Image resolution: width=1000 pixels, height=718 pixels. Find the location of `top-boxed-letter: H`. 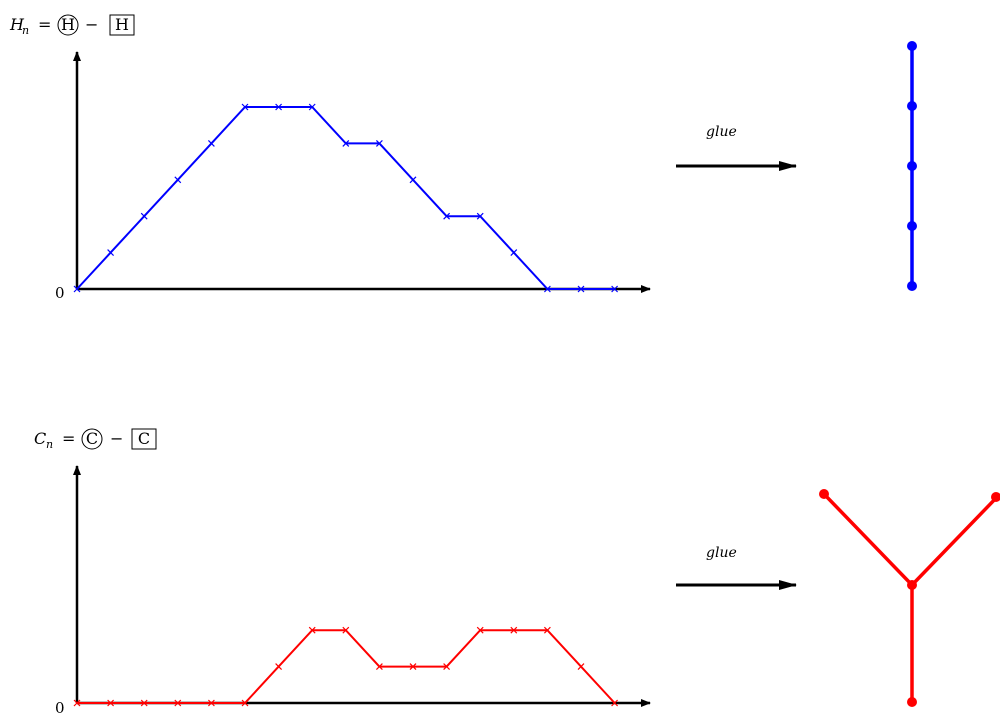

top-boxed-letter: H is located at coordinates (122, 24).